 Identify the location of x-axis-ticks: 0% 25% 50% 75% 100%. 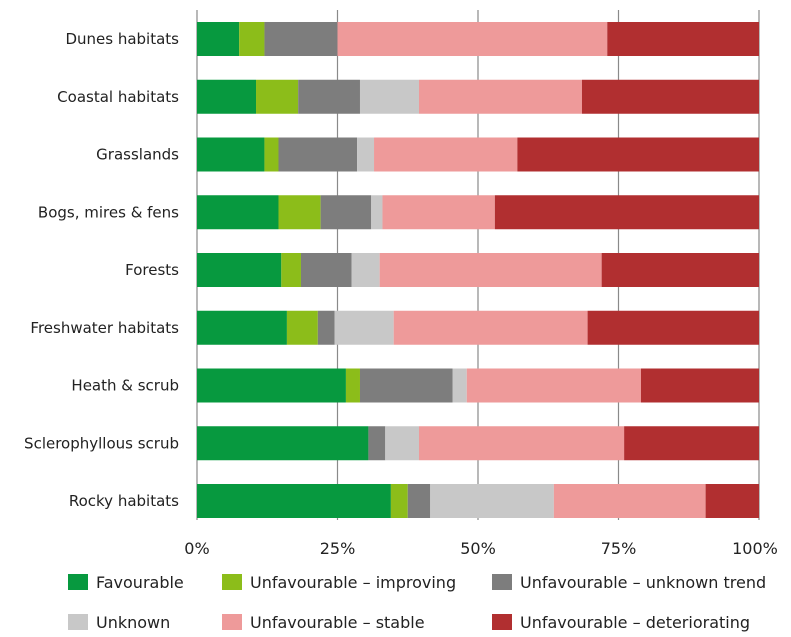
(481, 548).